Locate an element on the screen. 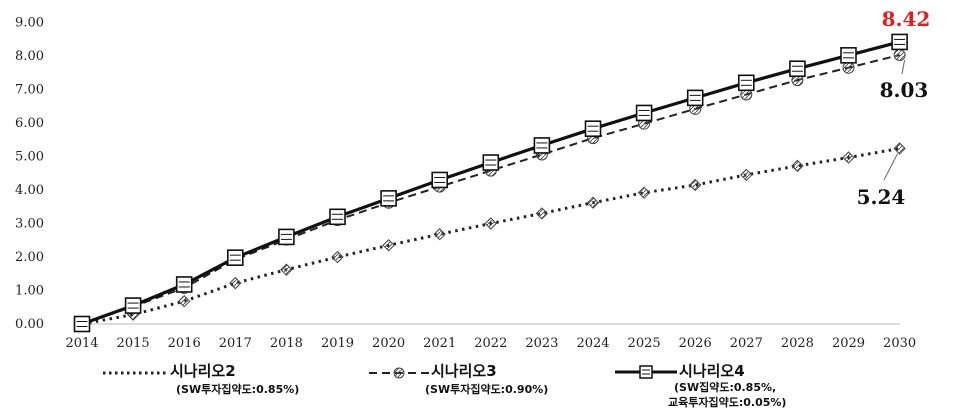 The height and width of the screenshot is (417, 957). x-tick-label: 2030 is located at coordinates (899, 343).